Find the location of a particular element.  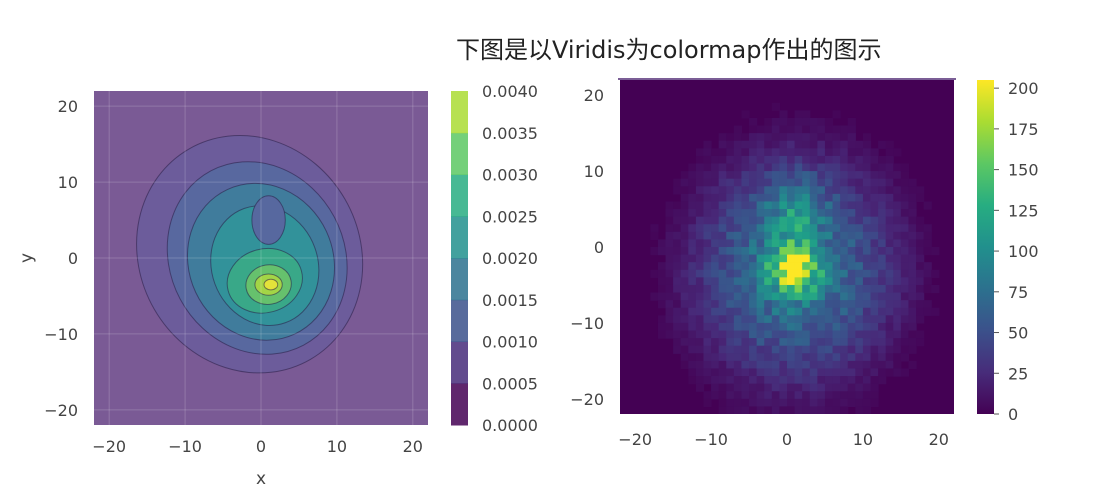

heatmap-colorbar-tick-label: 75 is located at coordinates (1018, 292).